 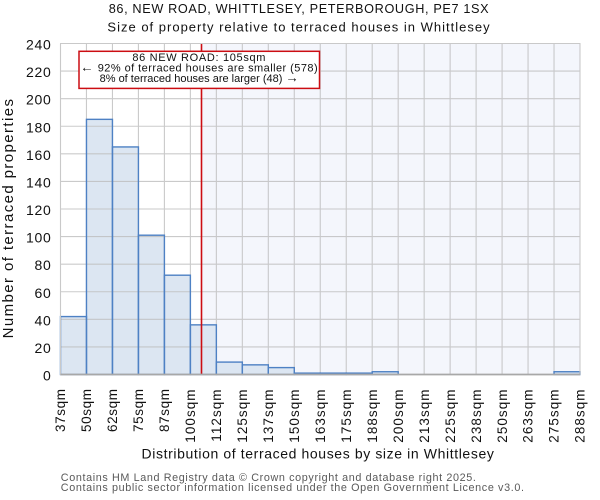 What do you see at coordinates (43, 320) in the screenshot?
I see `svg-text: 40` at bounding box center [43, 320].